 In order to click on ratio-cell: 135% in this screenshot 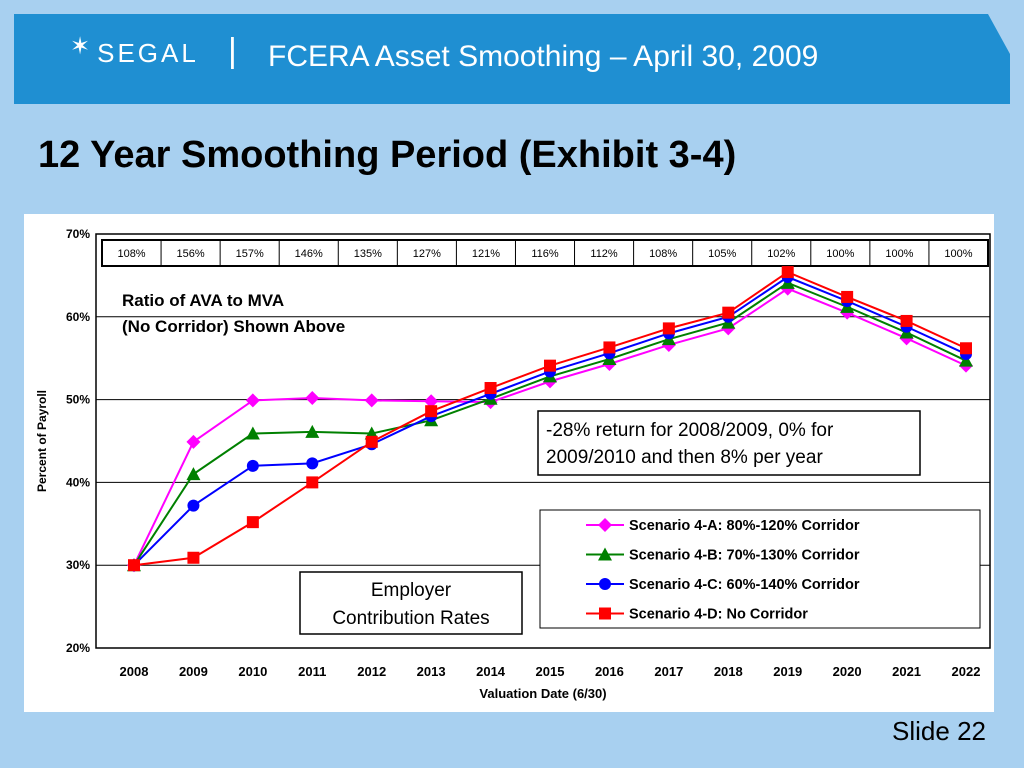, I will do `click(368, 254)`.